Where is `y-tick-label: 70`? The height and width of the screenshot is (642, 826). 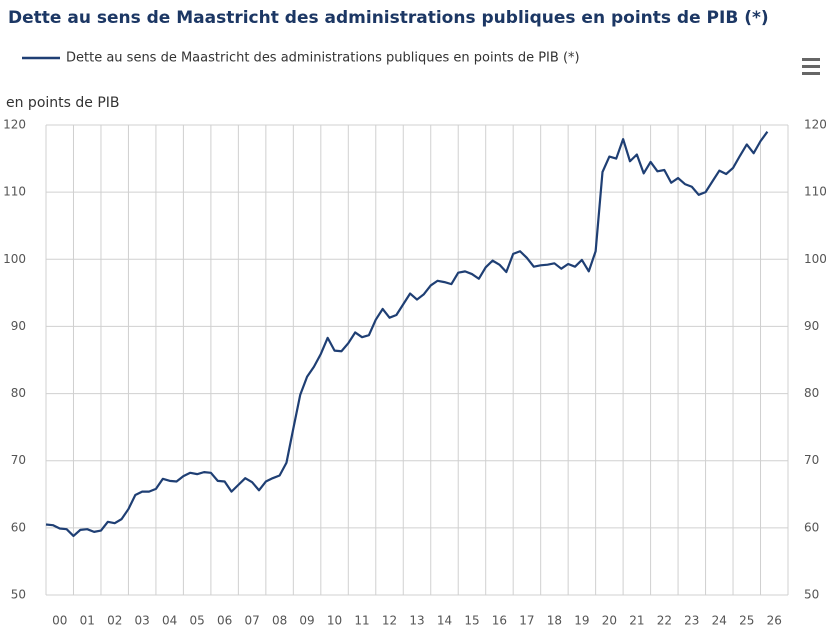 y-tick-label: 70 is located at coordinates (18, 460).